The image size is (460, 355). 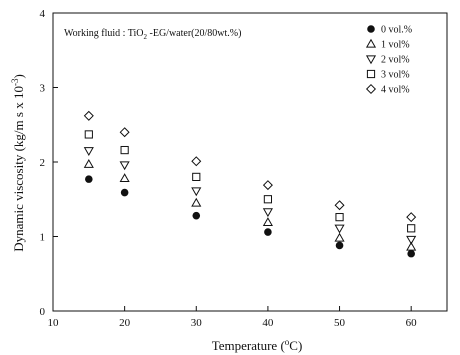 What do you see at coordinates (395, 75) in the screenshot?
I see `legend-label: 3 vol%` at bounding box center [395, 75].